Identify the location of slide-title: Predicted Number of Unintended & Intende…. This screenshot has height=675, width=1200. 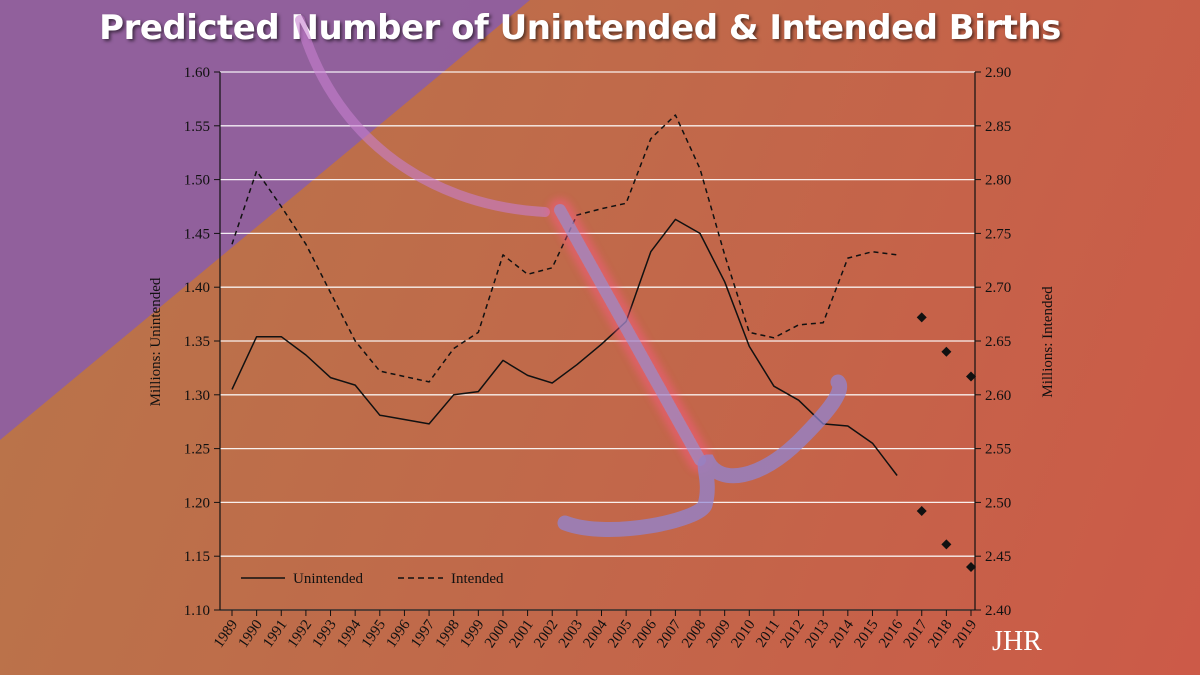
(580, 28).